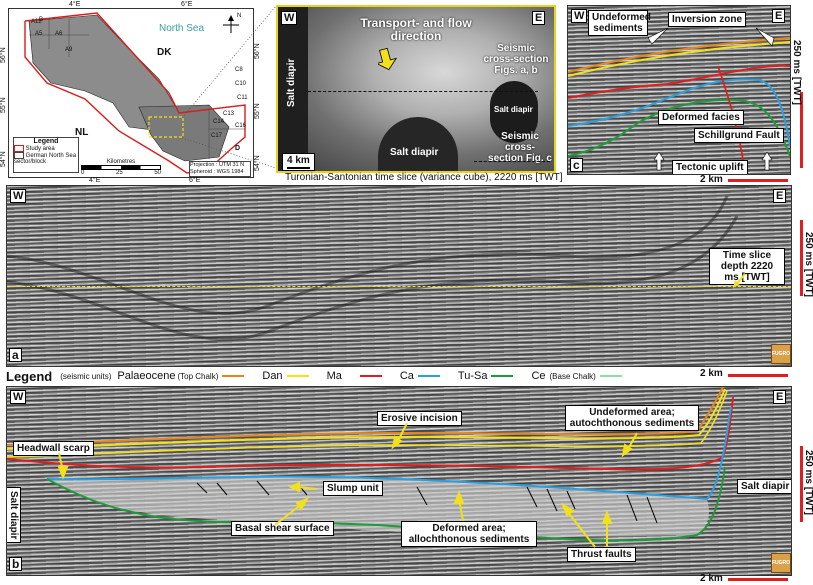  Describe the element at coordinates (758, 180) in the screenshot. I see `panel-c-hscale-bar` at that location.